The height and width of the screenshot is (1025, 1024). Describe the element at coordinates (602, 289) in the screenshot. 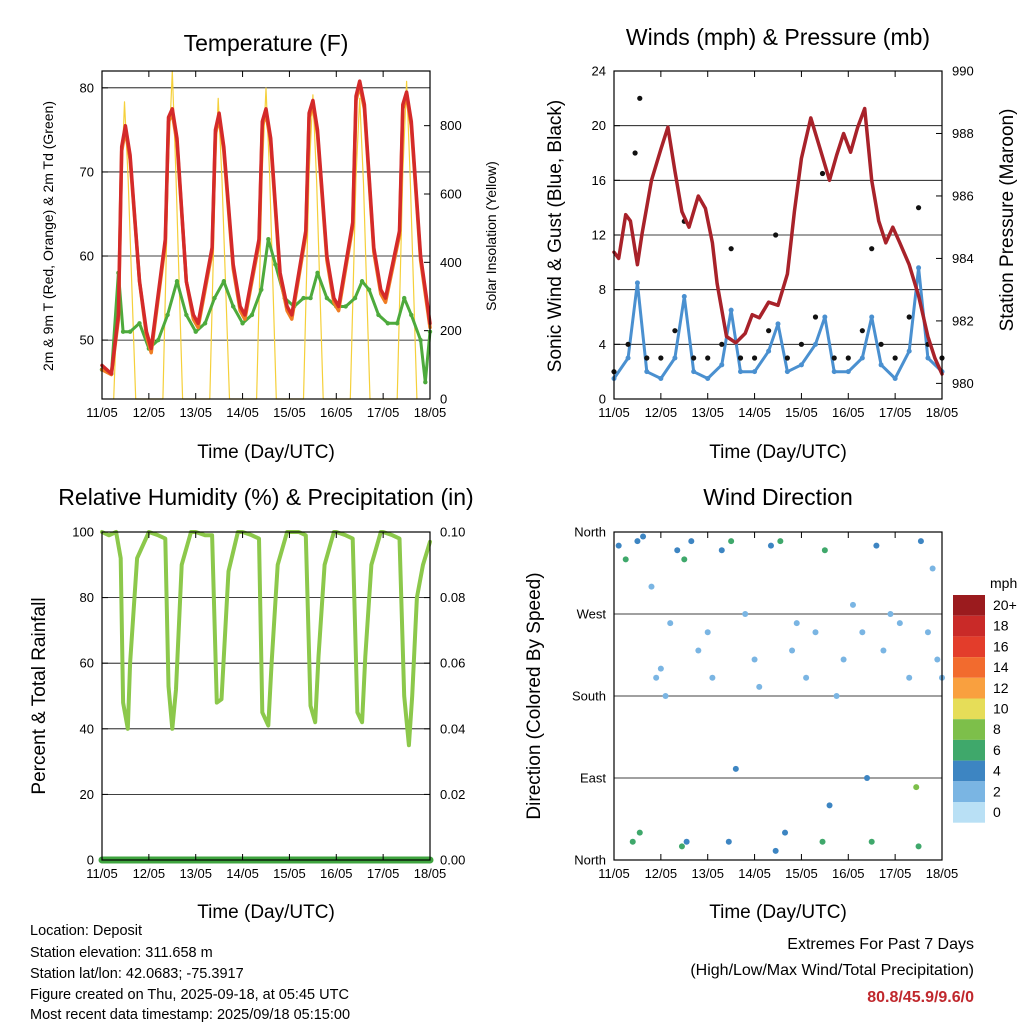

I see `y-tick-label: 8` at that location.